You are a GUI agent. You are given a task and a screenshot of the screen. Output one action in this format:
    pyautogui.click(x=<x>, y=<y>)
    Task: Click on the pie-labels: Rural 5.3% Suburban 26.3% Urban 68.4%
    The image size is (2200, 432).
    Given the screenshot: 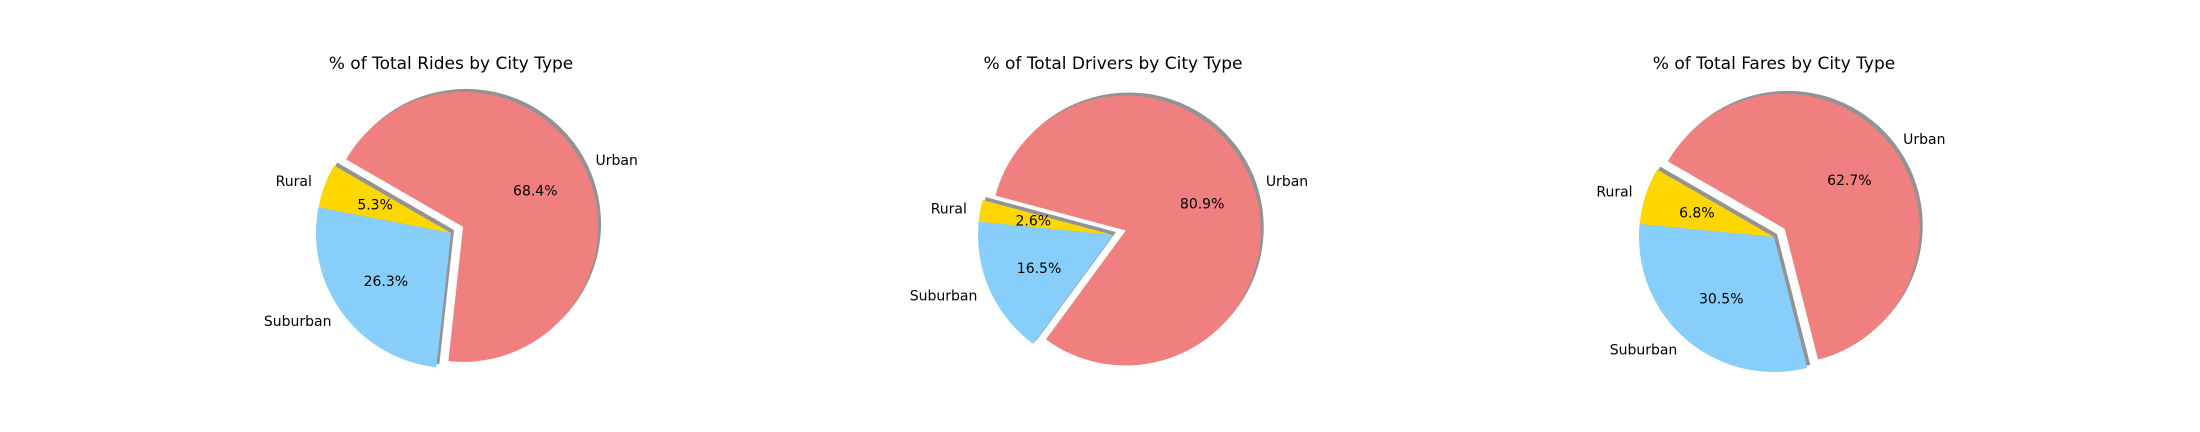 What is the action you would take?
    pyautogui.click(x=451, y=241)
    